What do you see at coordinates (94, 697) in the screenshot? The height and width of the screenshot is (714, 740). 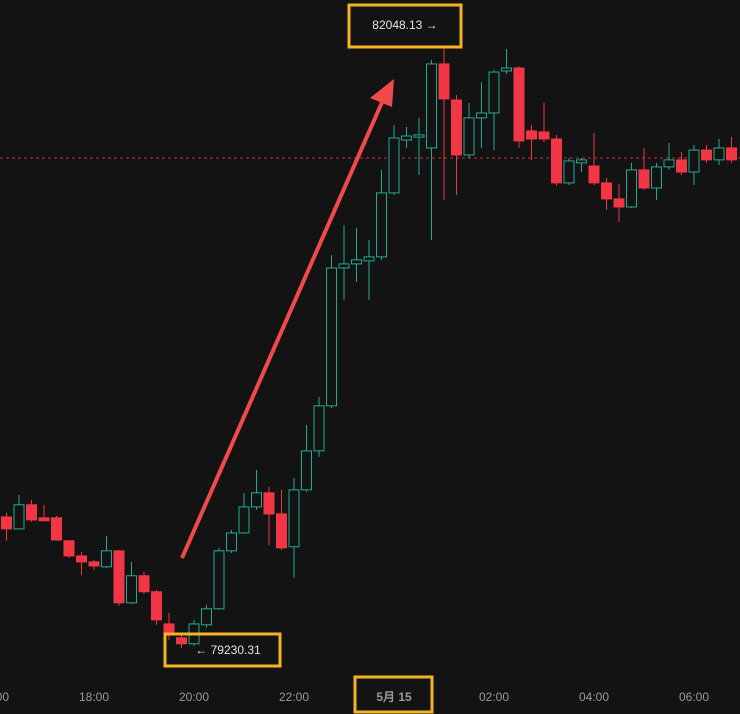 I see `x-tick-label: 18:00` at bounding box center [94, 697].